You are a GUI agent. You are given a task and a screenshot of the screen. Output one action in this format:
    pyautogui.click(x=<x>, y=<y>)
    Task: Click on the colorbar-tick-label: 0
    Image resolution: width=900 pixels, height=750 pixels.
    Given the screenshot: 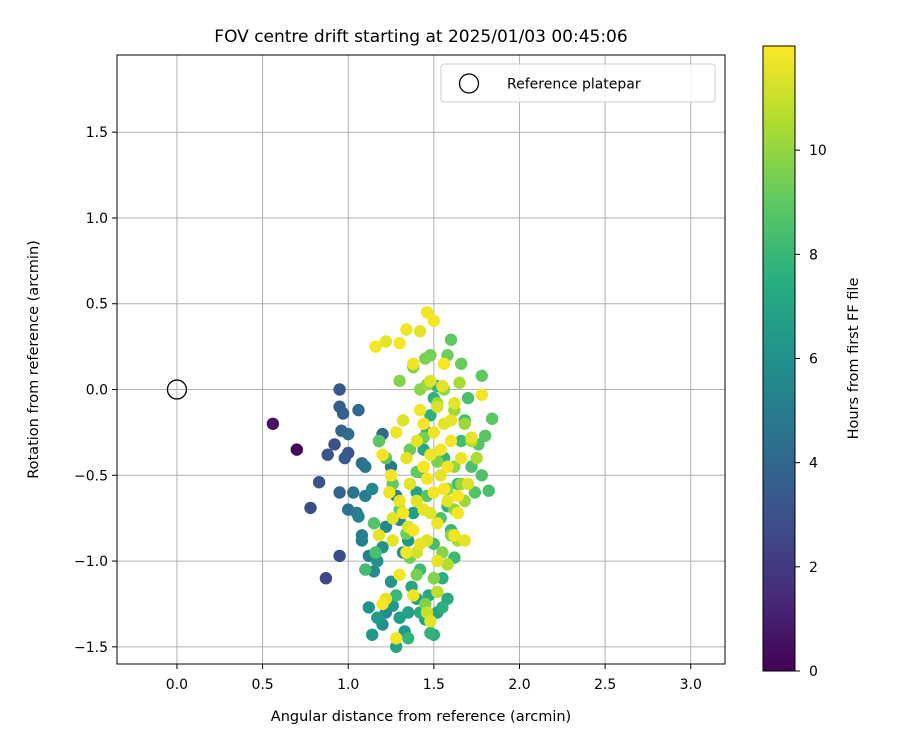 What is the action you would take?
    pyautogui.click(x=813, y=672)
    